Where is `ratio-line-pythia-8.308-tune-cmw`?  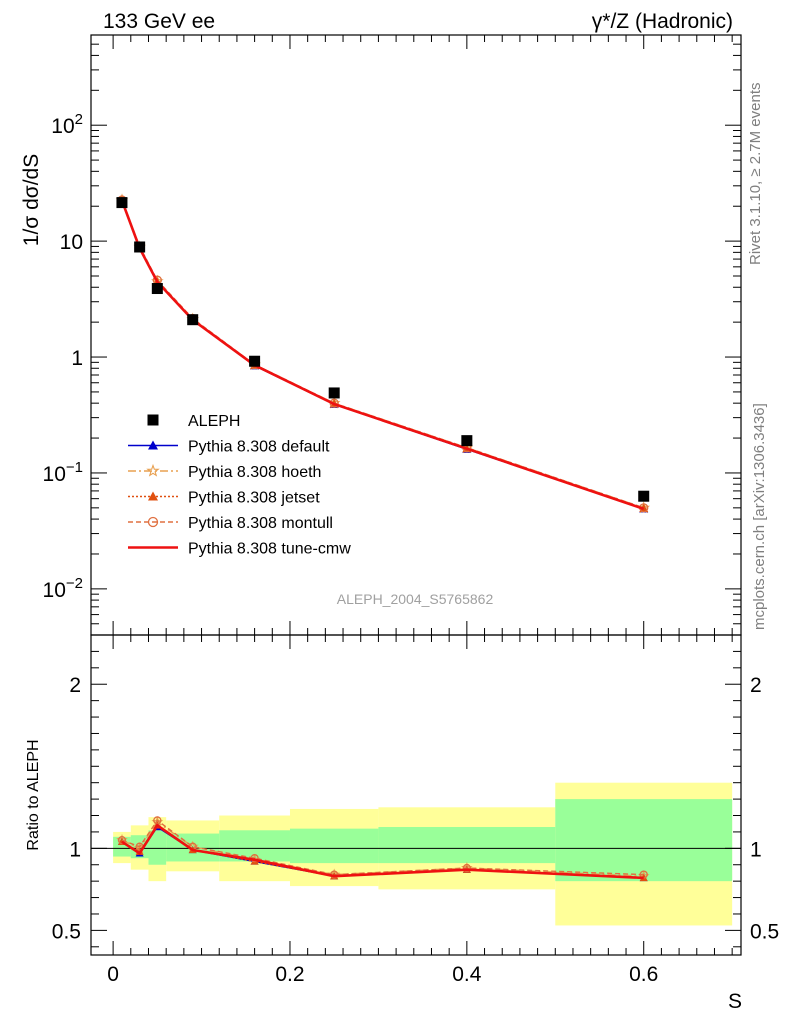
ratio-line-pythia-8.308-tune-cmw is located at coordinates (382, 851).